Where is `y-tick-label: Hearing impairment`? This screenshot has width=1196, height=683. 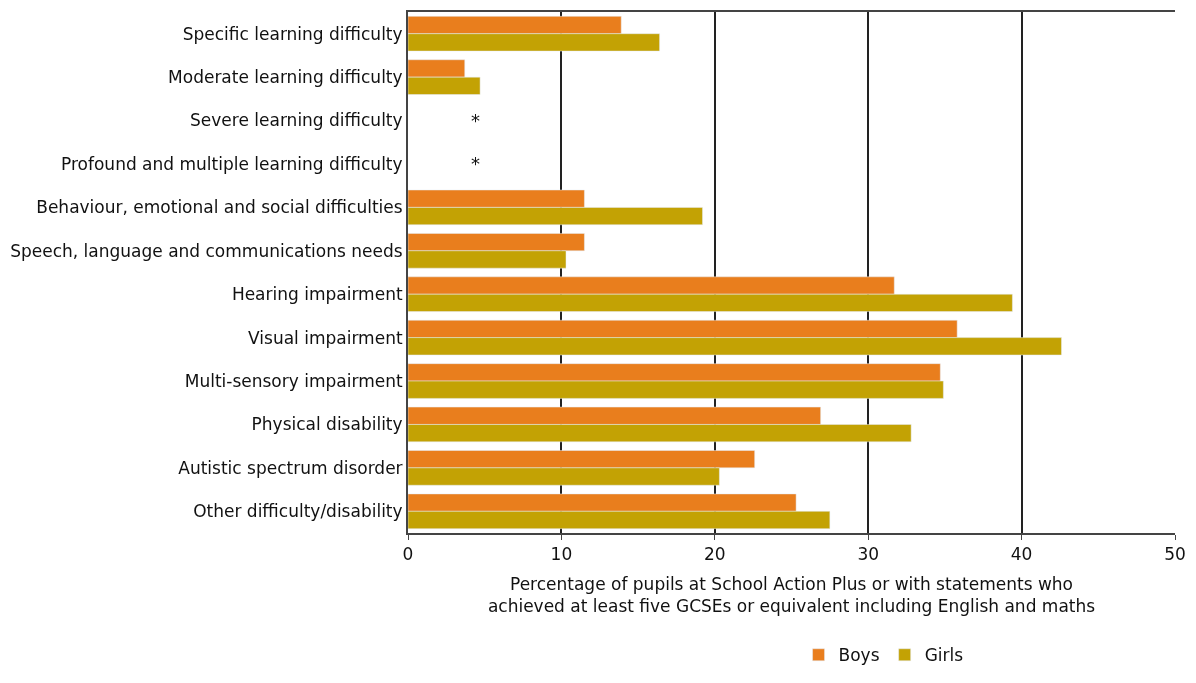
y-tick-label: Hearing impairment is located at coordinates (317, 294).